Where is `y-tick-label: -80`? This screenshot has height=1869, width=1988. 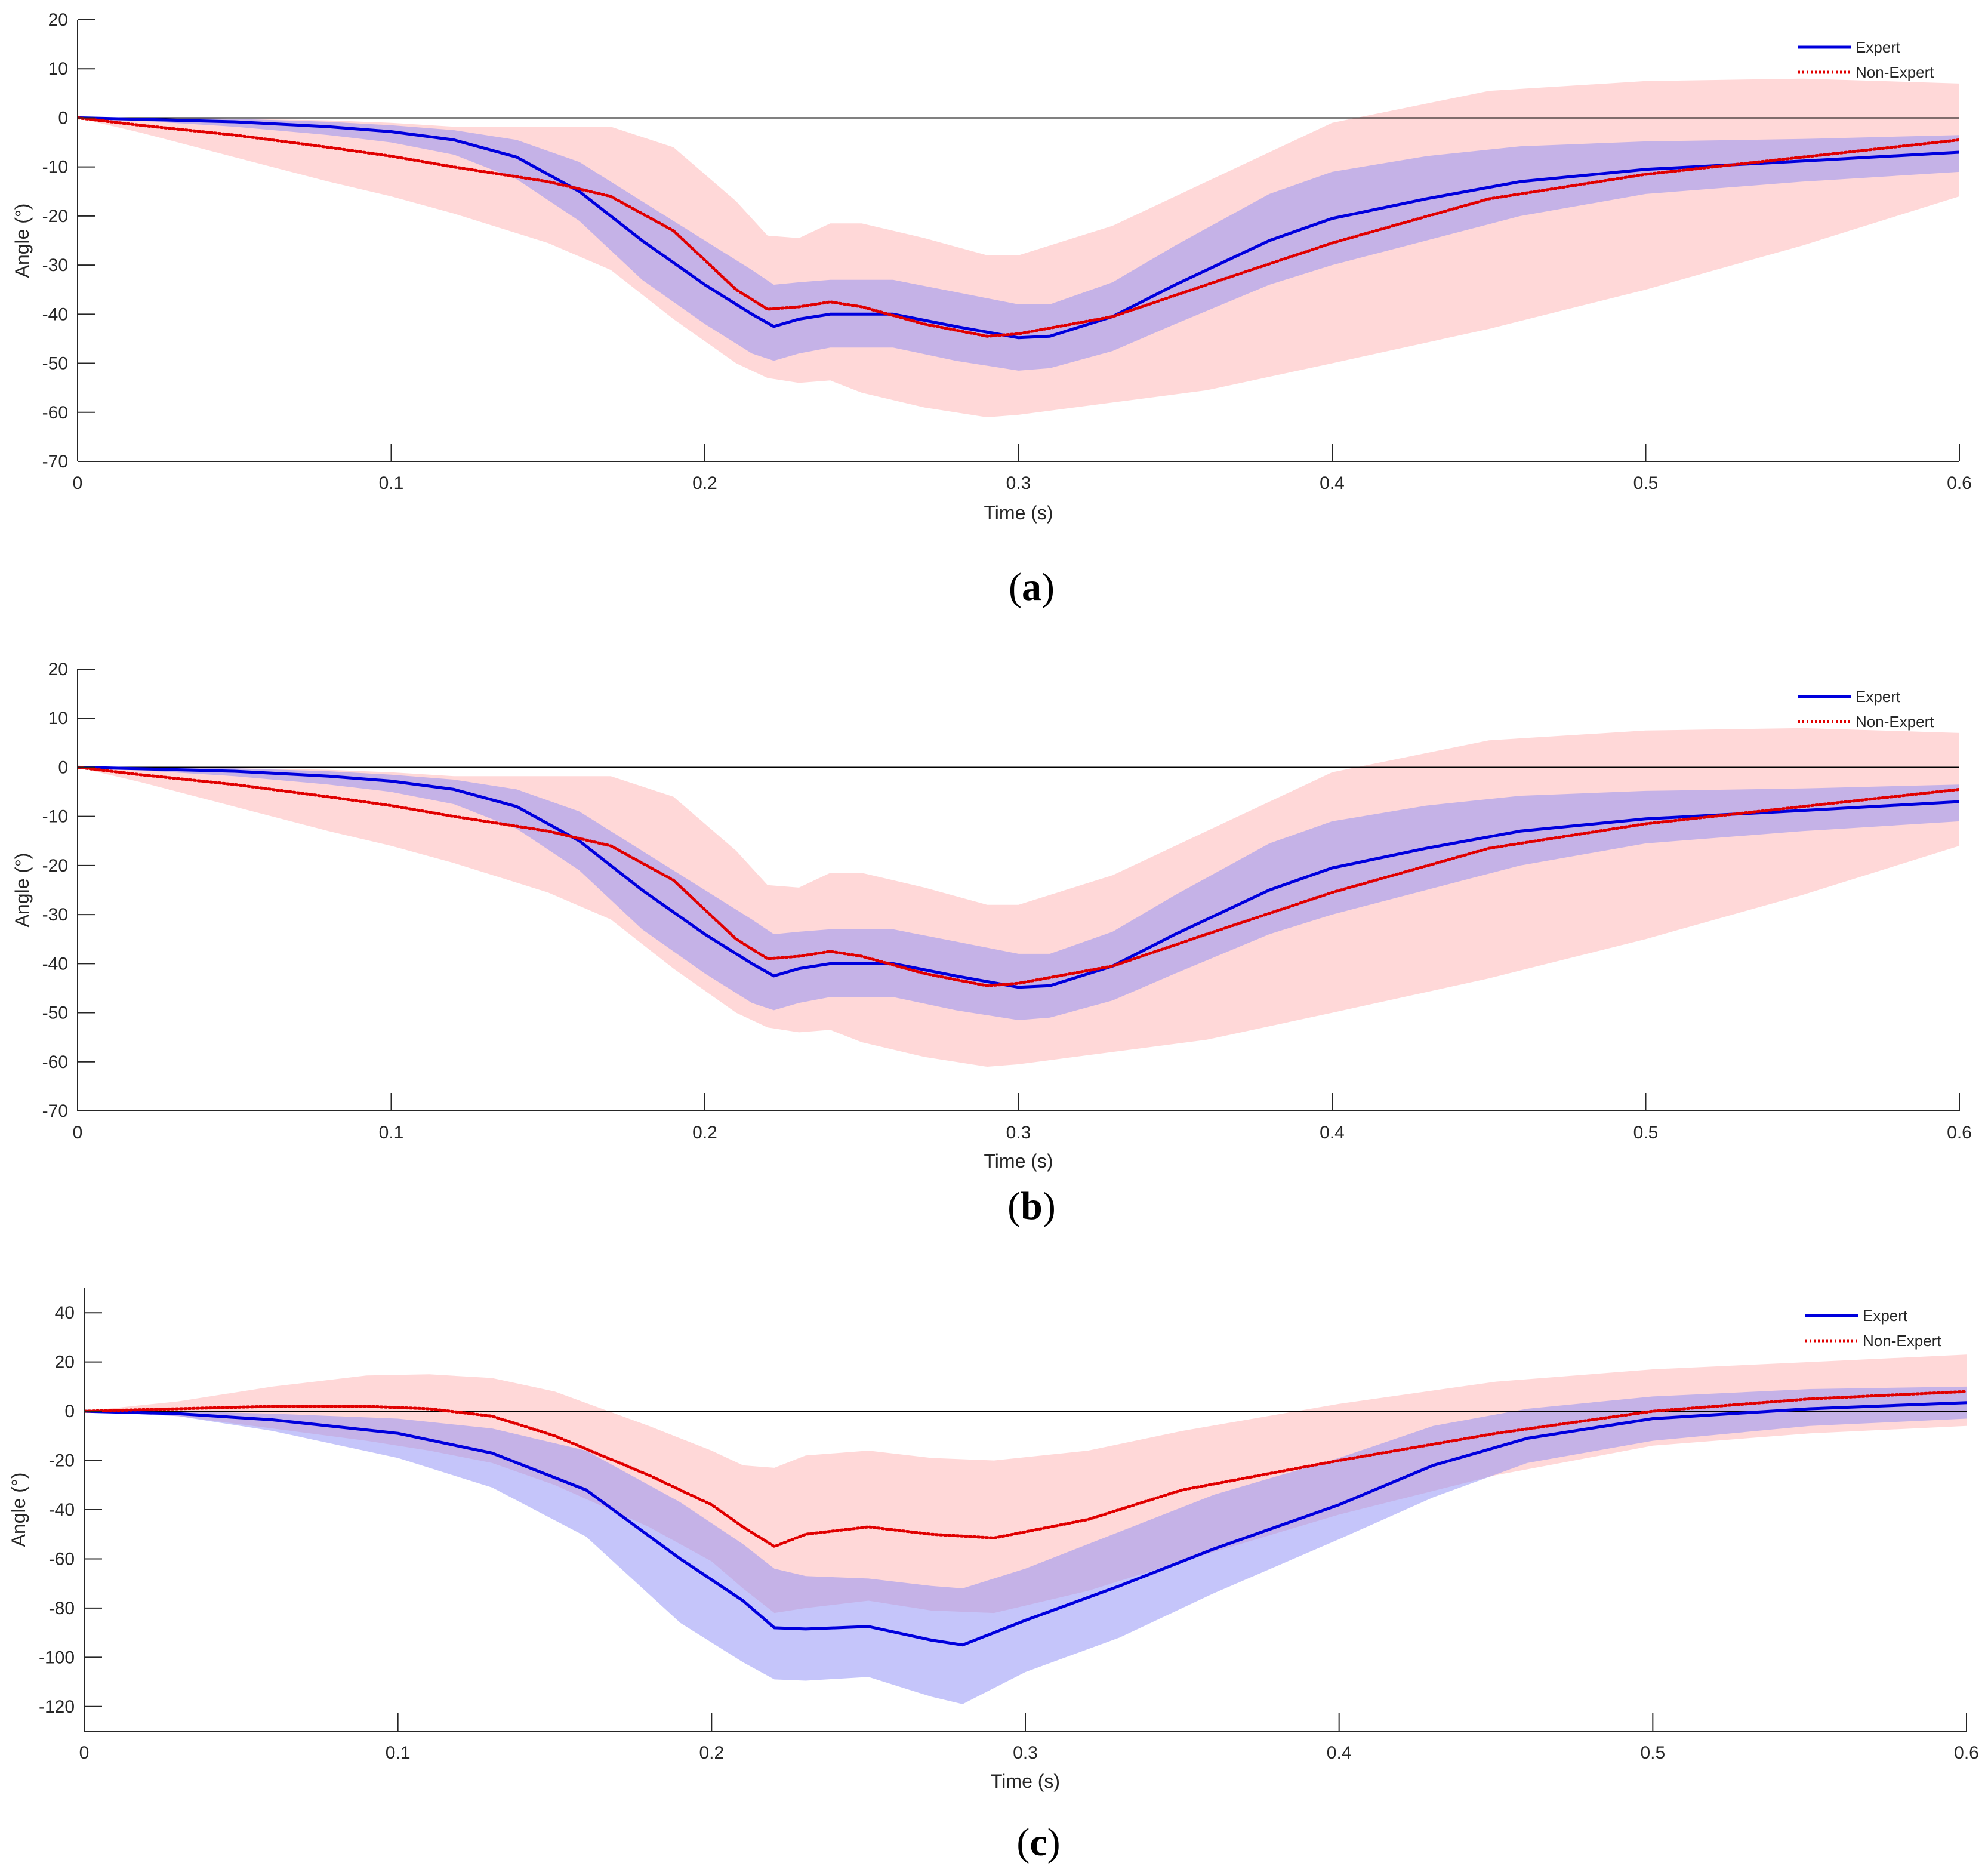
y-tick-label: -80 is located at coordinates (62, 1608).